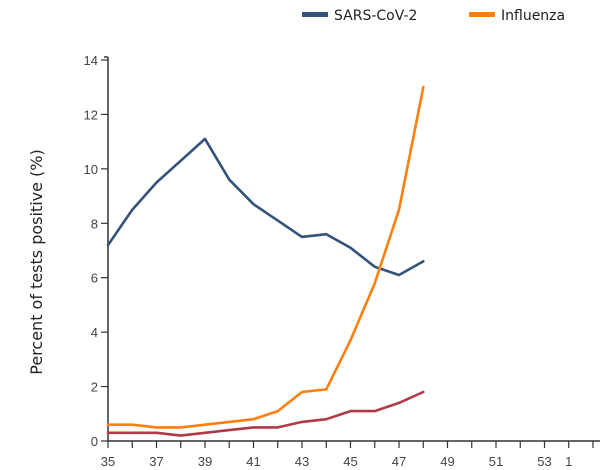  What do you see at coordinates (302, 461) in the screenshot?
I see `x-tick-label: 43` at bounding box center [302, 461].